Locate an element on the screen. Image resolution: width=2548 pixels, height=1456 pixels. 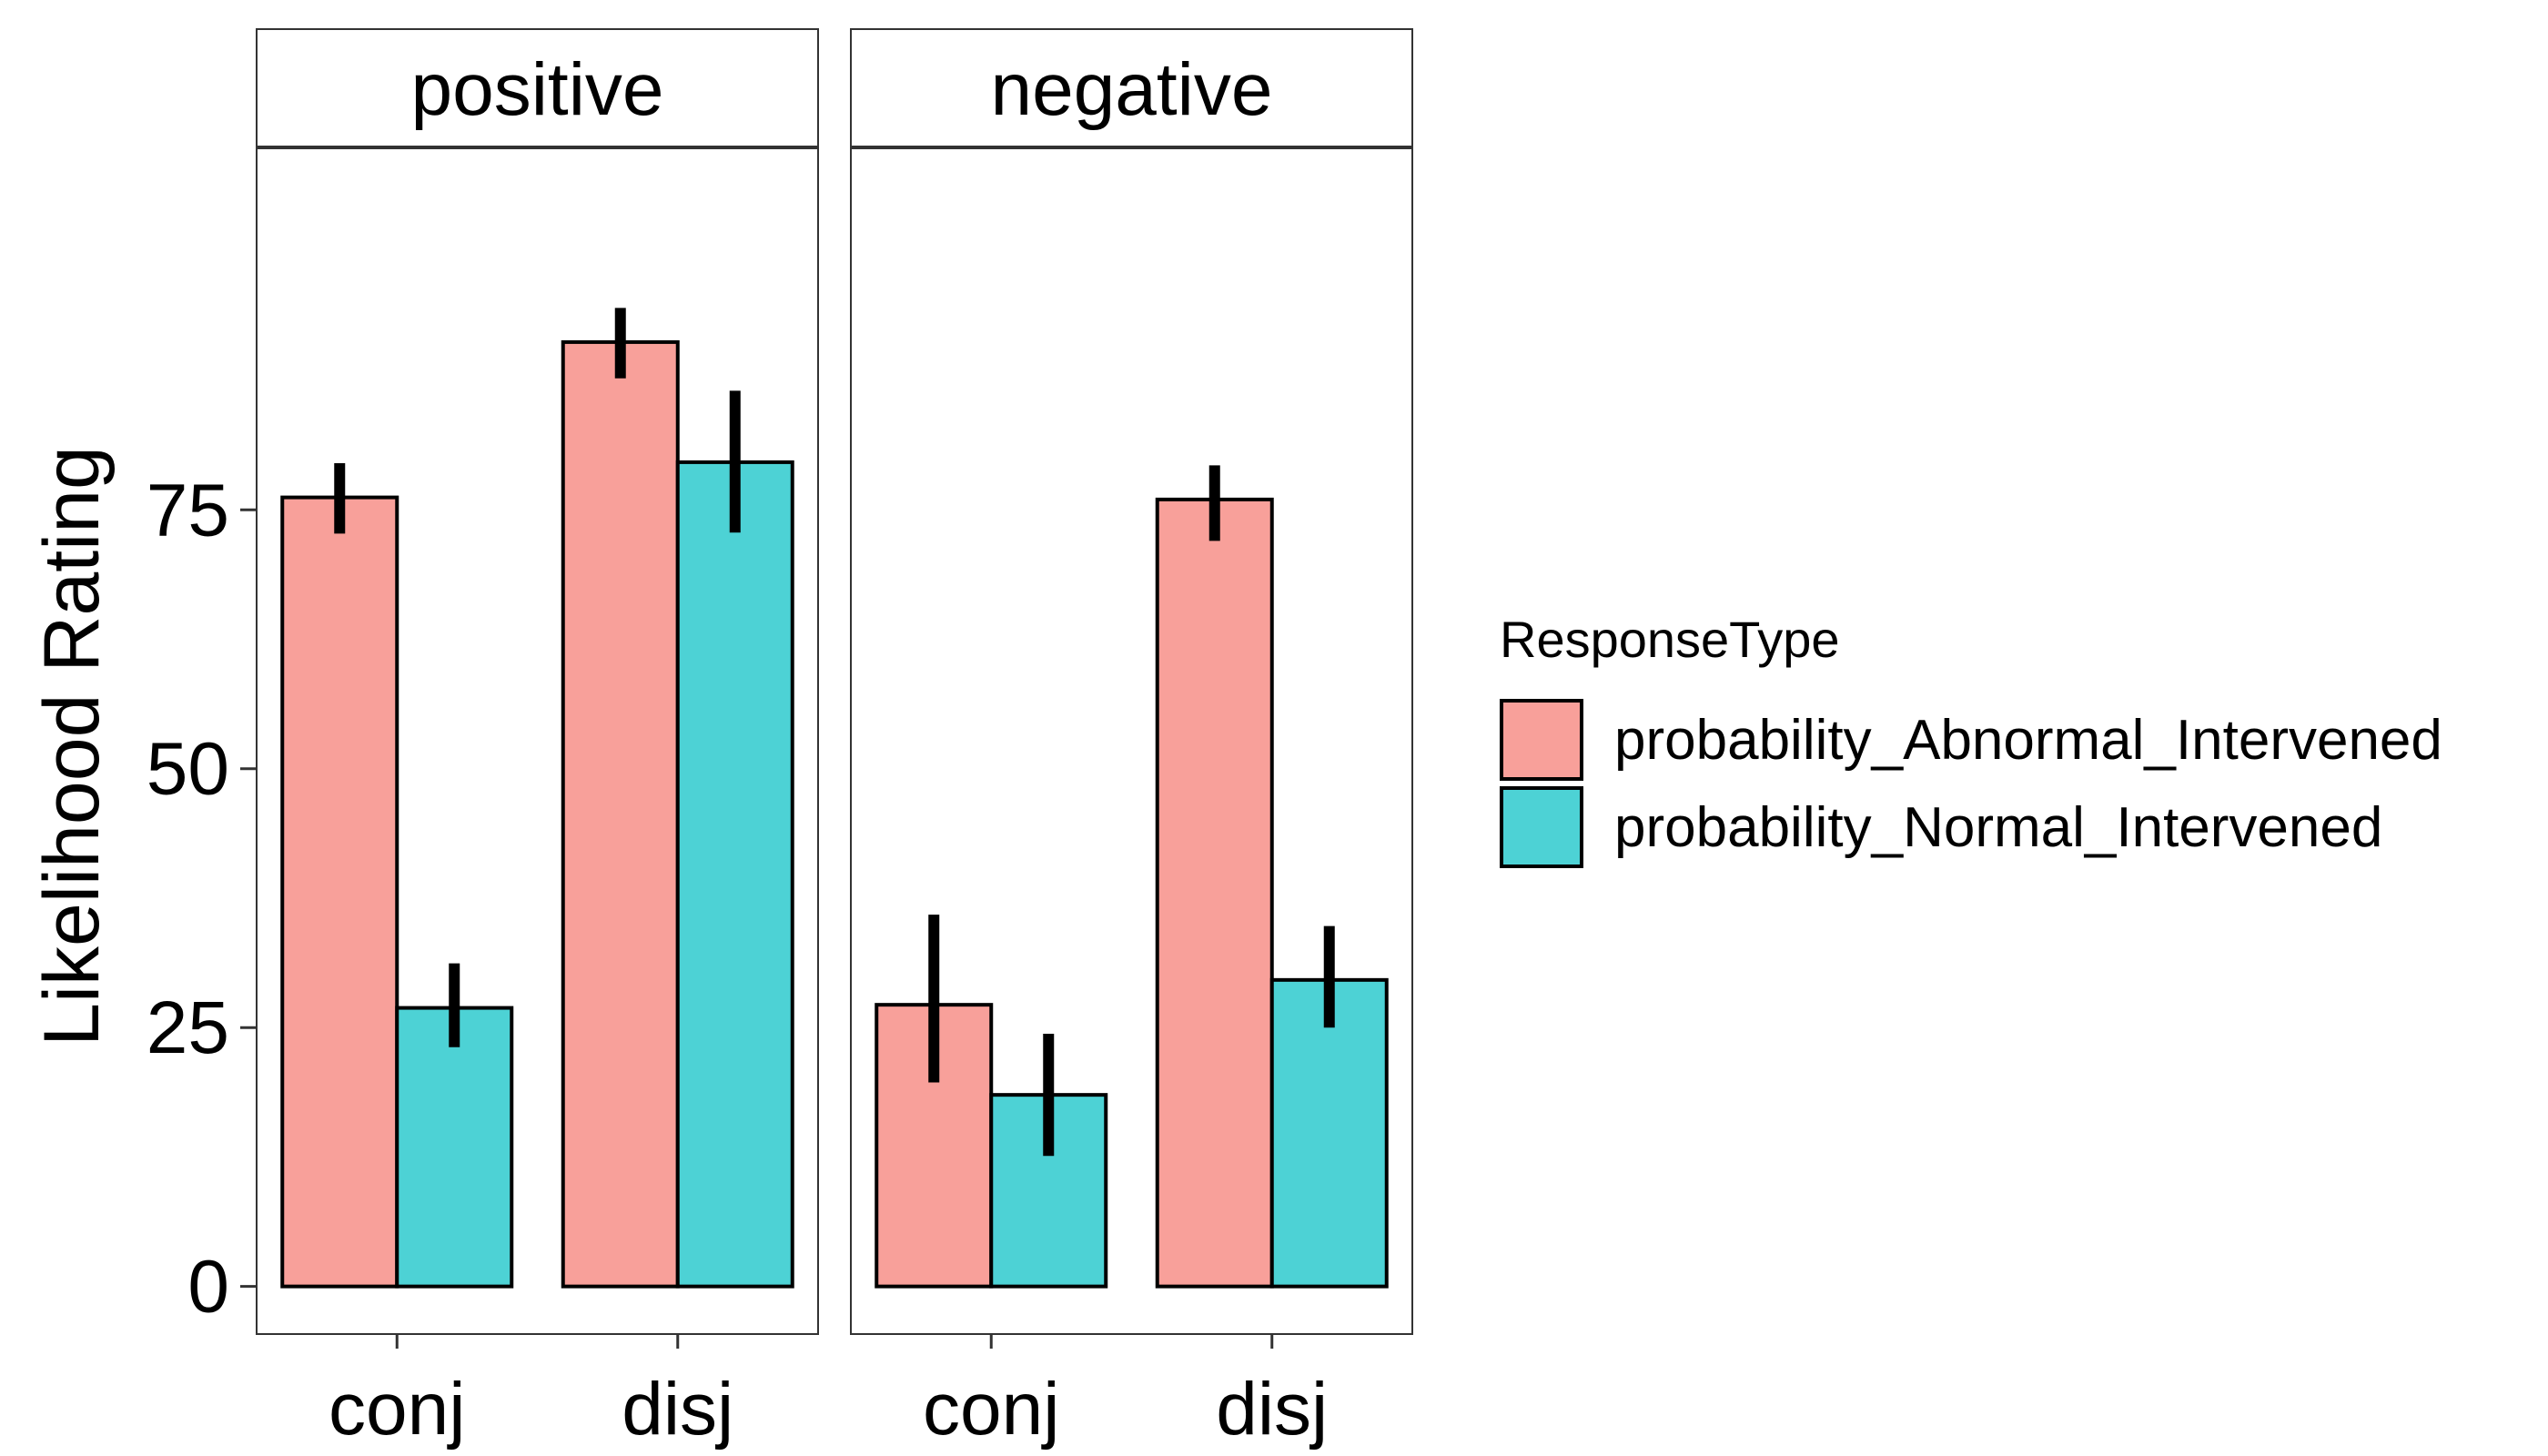
bar-negative-conj-normal is located at coordinates (1048, 1191).